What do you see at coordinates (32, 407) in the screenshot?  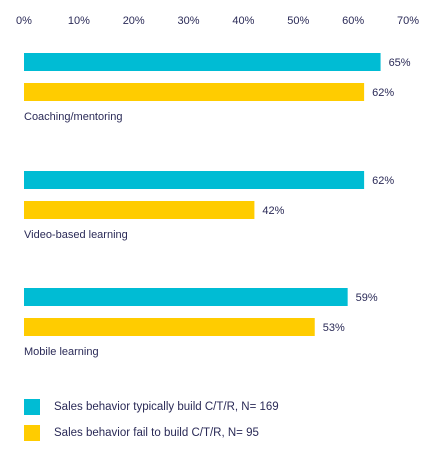 I see `legend-swatch-typically-build` at bounding box center [32, 407].